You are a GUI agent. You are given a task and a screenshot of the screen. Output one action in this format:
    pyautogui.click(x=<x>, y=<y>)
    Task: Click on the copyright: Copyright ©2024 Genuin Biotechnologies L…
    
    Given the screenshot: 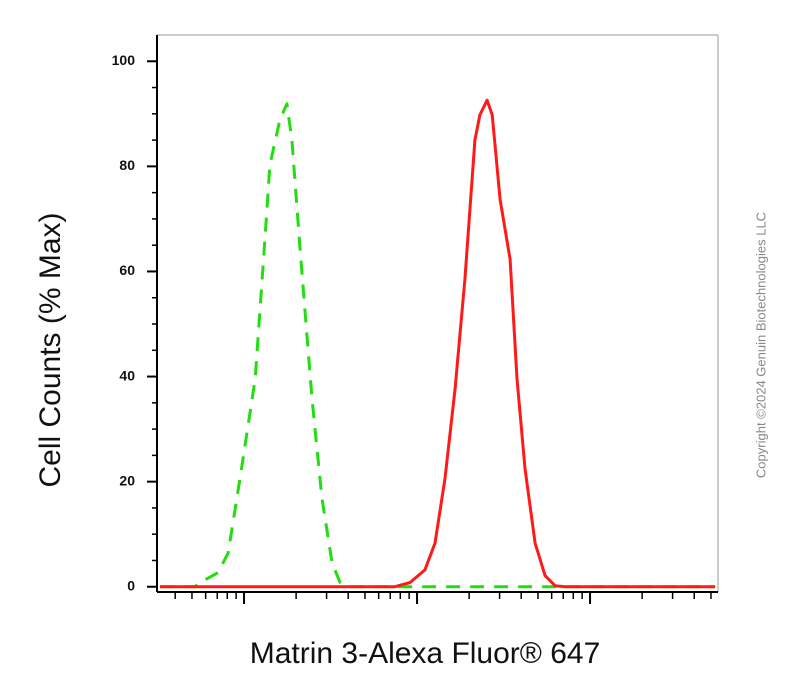 What is the action you would take?
    pyautogui.click(x=760, y=345)
    